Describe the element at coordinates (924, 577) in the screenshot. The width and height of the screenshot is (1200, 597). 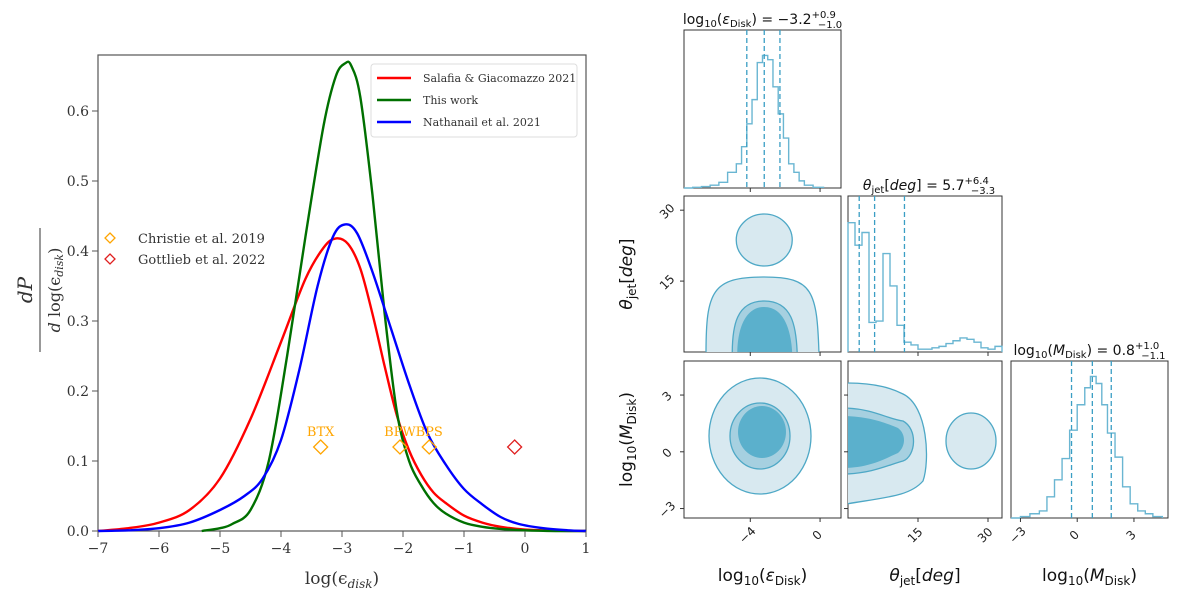
I see `x-axis-label-1: θjet[deg]` at that location.